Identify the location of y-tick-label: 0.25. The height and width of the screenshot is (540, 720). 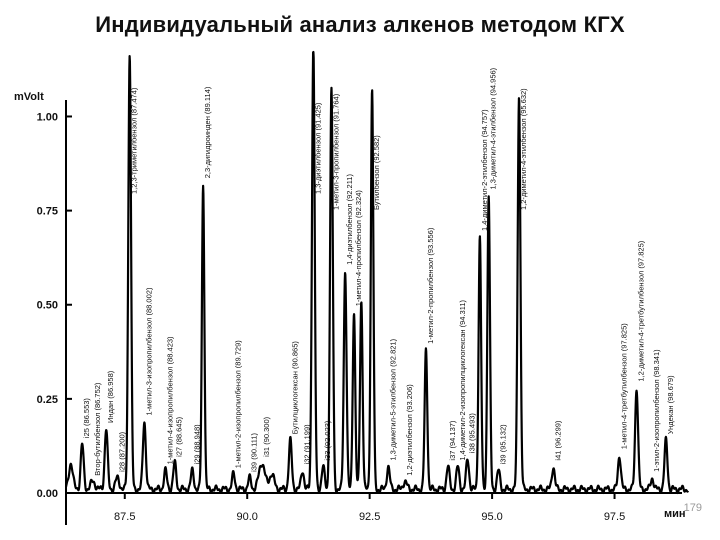
(47, 400).